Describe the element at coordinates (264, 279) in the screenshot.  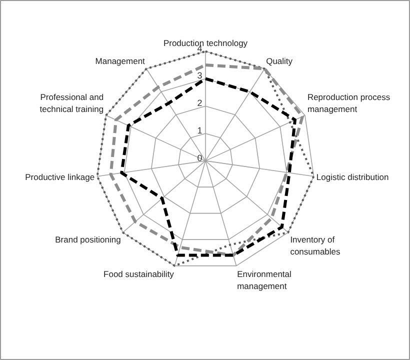
I see `spoke-label: Environmental management` at that location.